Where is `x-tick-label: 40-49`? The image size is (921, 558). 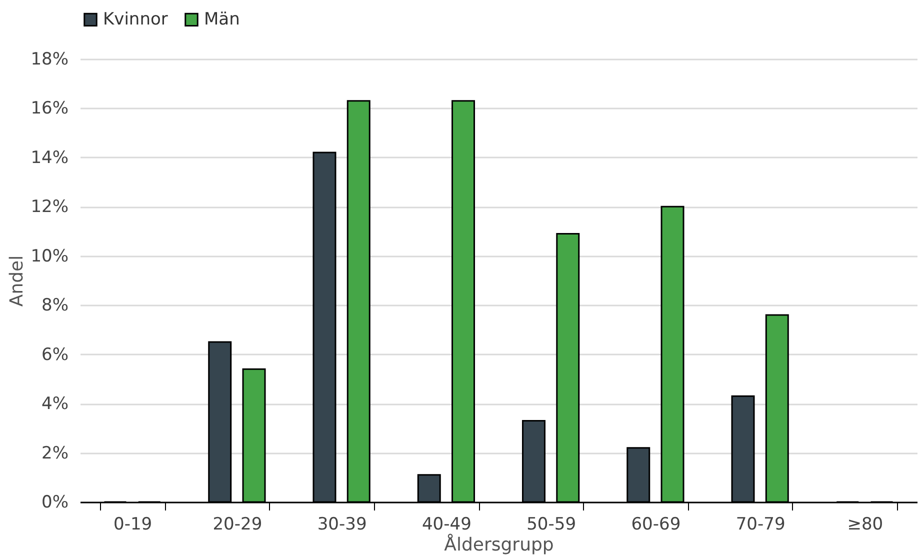 x-tick-label: 40-49 is located at coordinates (447, 524).